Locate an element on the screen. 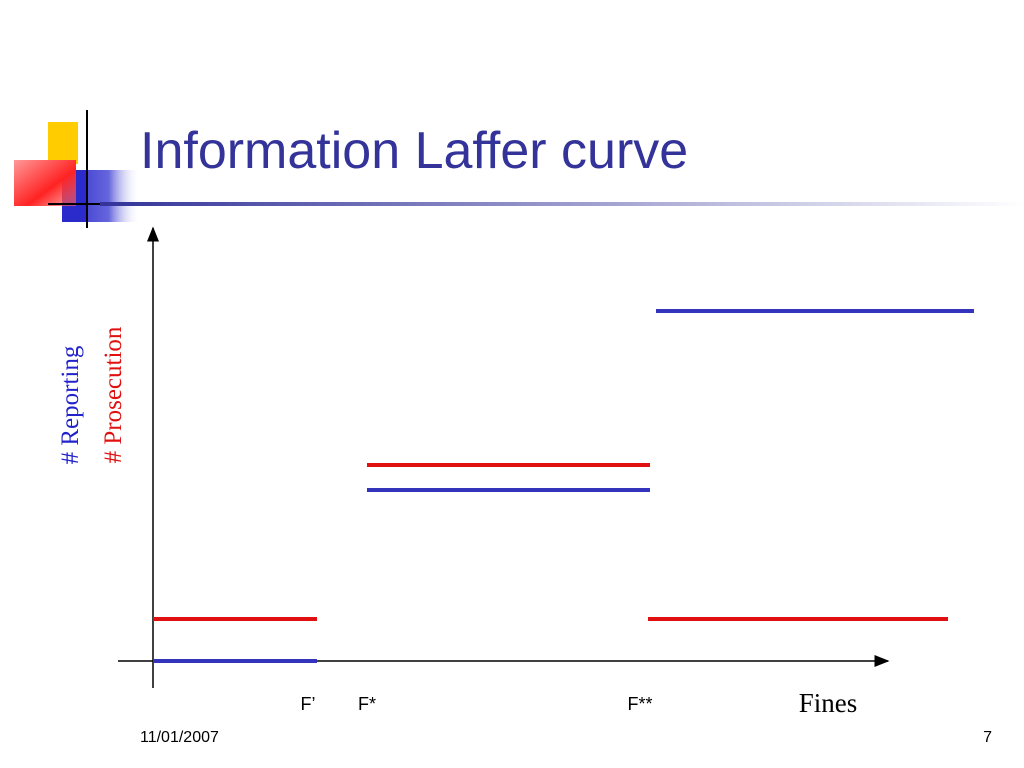  footer-date: 11/01/2007 is located at coordinates (179, 737).